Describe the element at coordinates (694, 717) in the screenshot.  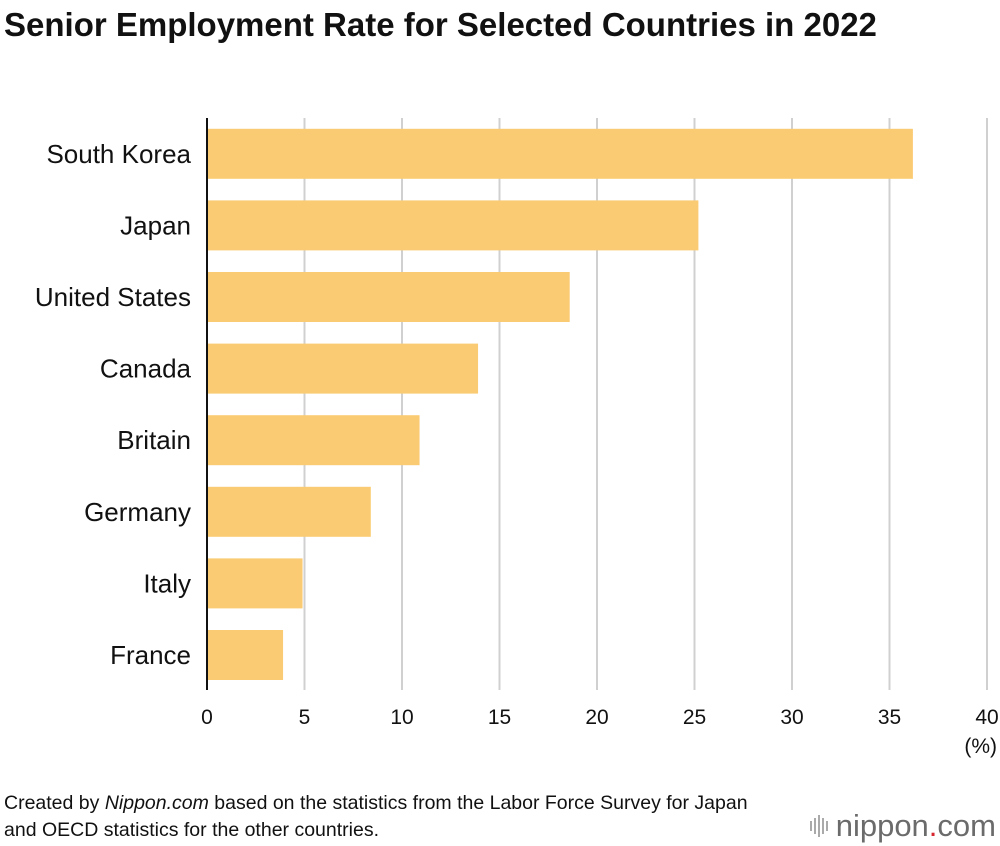
I see `x-tick-label: 25` at that location.